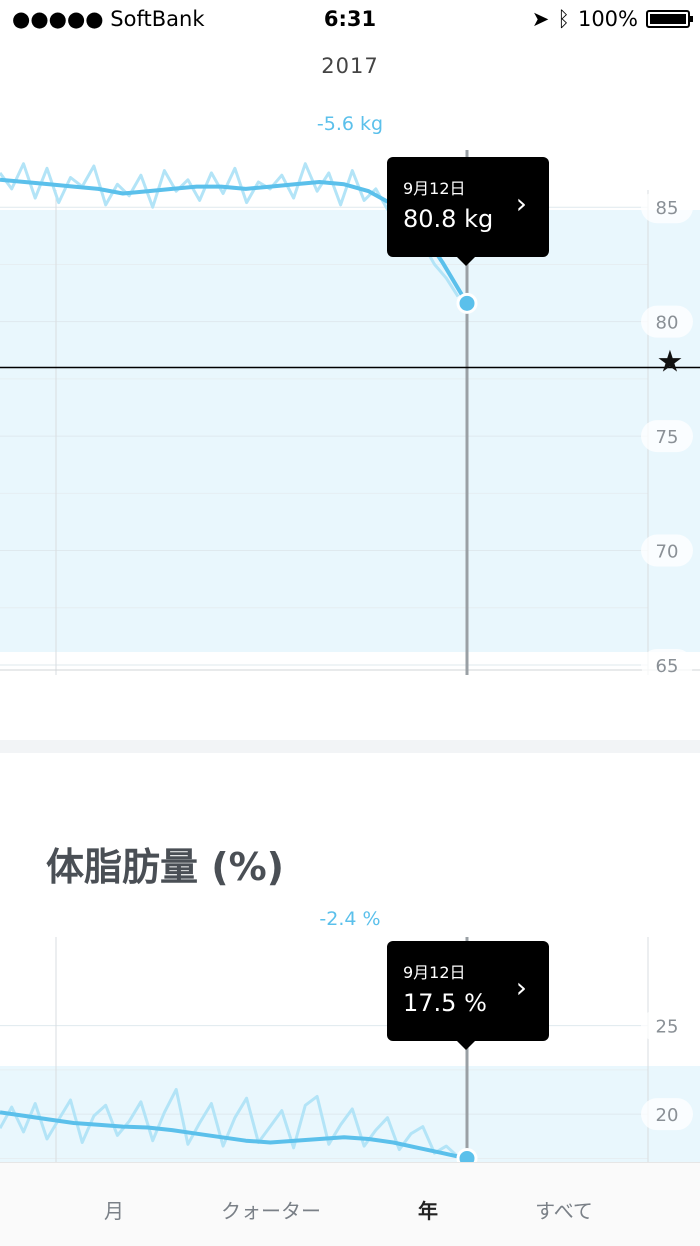  I want to click on battery-percent: 100%, so click(607, 19).